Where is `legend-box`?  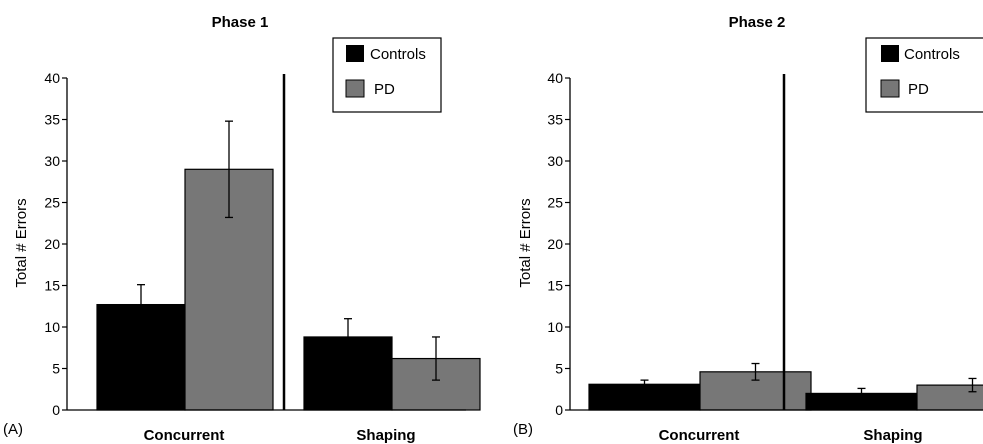 legend-box is located at coordinates (387, 75).